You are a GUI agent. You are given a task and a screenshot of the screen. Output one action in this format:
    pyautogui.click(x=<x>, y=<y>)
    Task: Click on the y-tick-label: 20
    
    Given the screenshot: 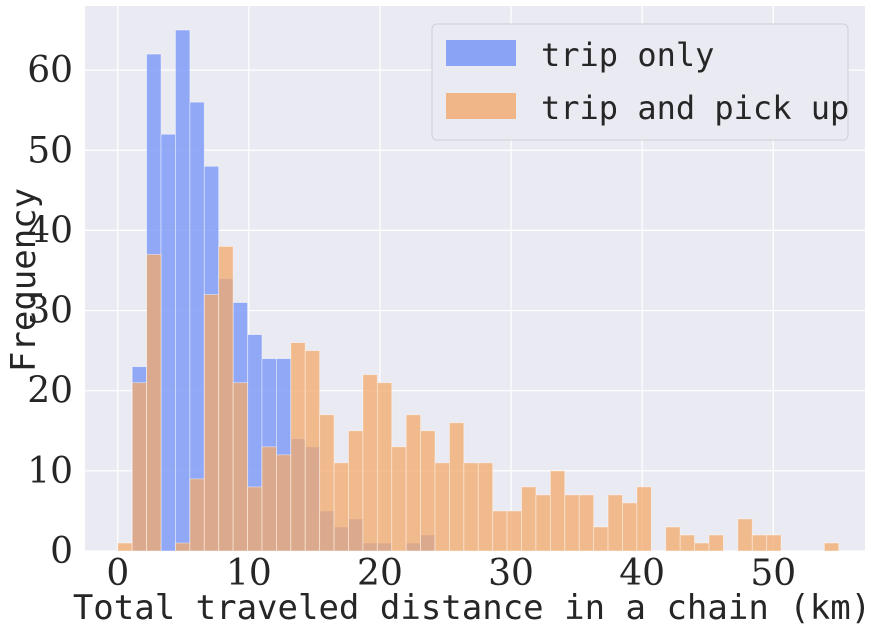 What is the action you would take?
    pyautogui.click(x=50, y=391)
    